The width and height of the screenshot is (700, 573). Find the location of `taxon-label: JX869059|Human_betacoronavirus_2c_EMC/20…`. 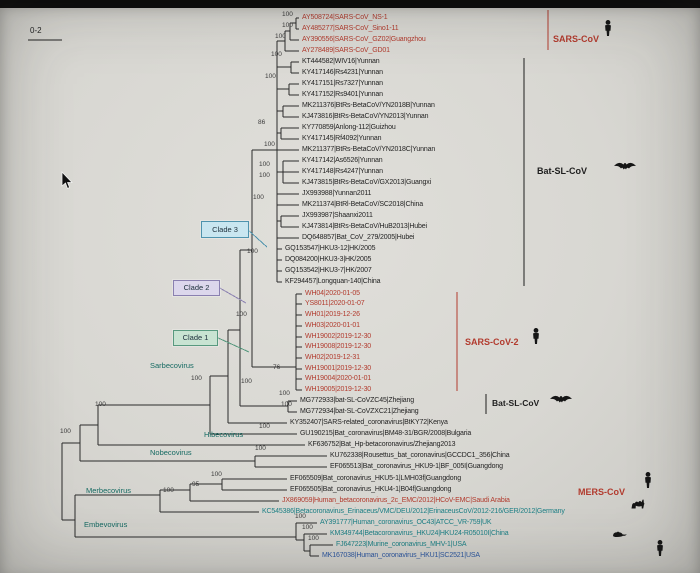

taxon-label: JX869059|Human_betacoronavirus_2c_EMC/20… is located at coordinates (396, 500).